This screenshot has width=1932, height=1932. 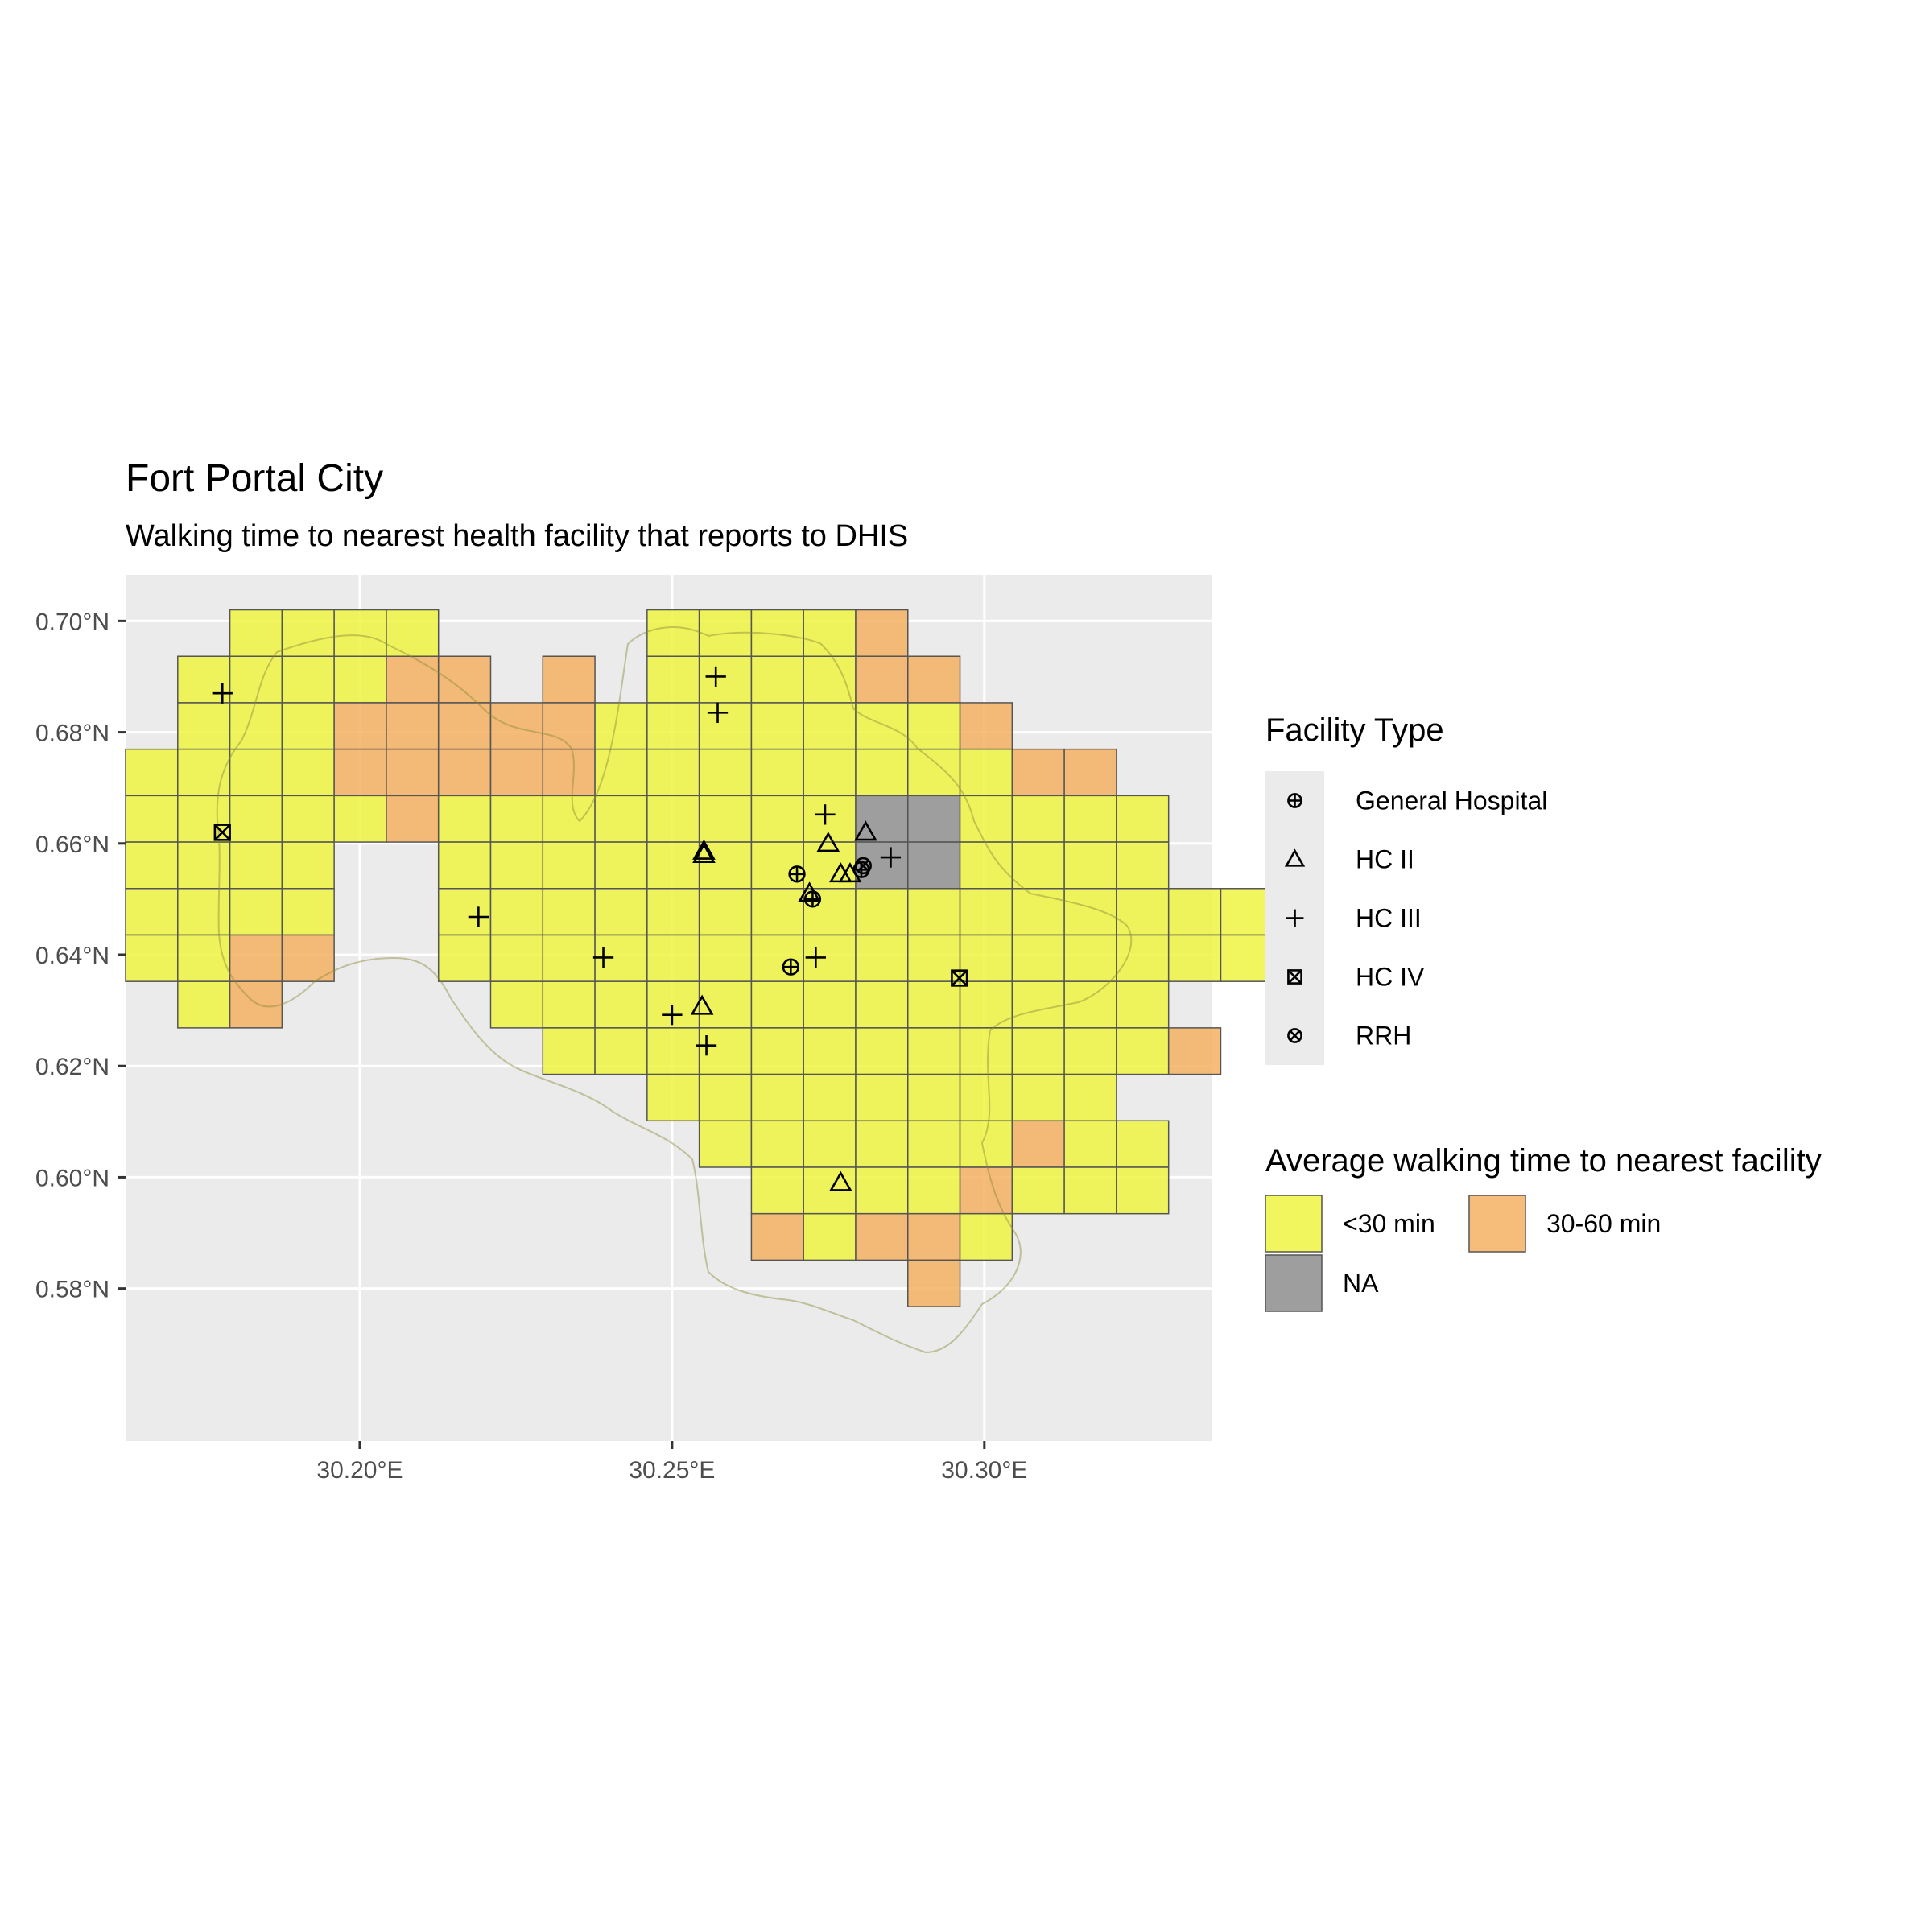 I want to click on legend-walking-title: Average walking time to nearest facility, so click(x=1543, y=1161).